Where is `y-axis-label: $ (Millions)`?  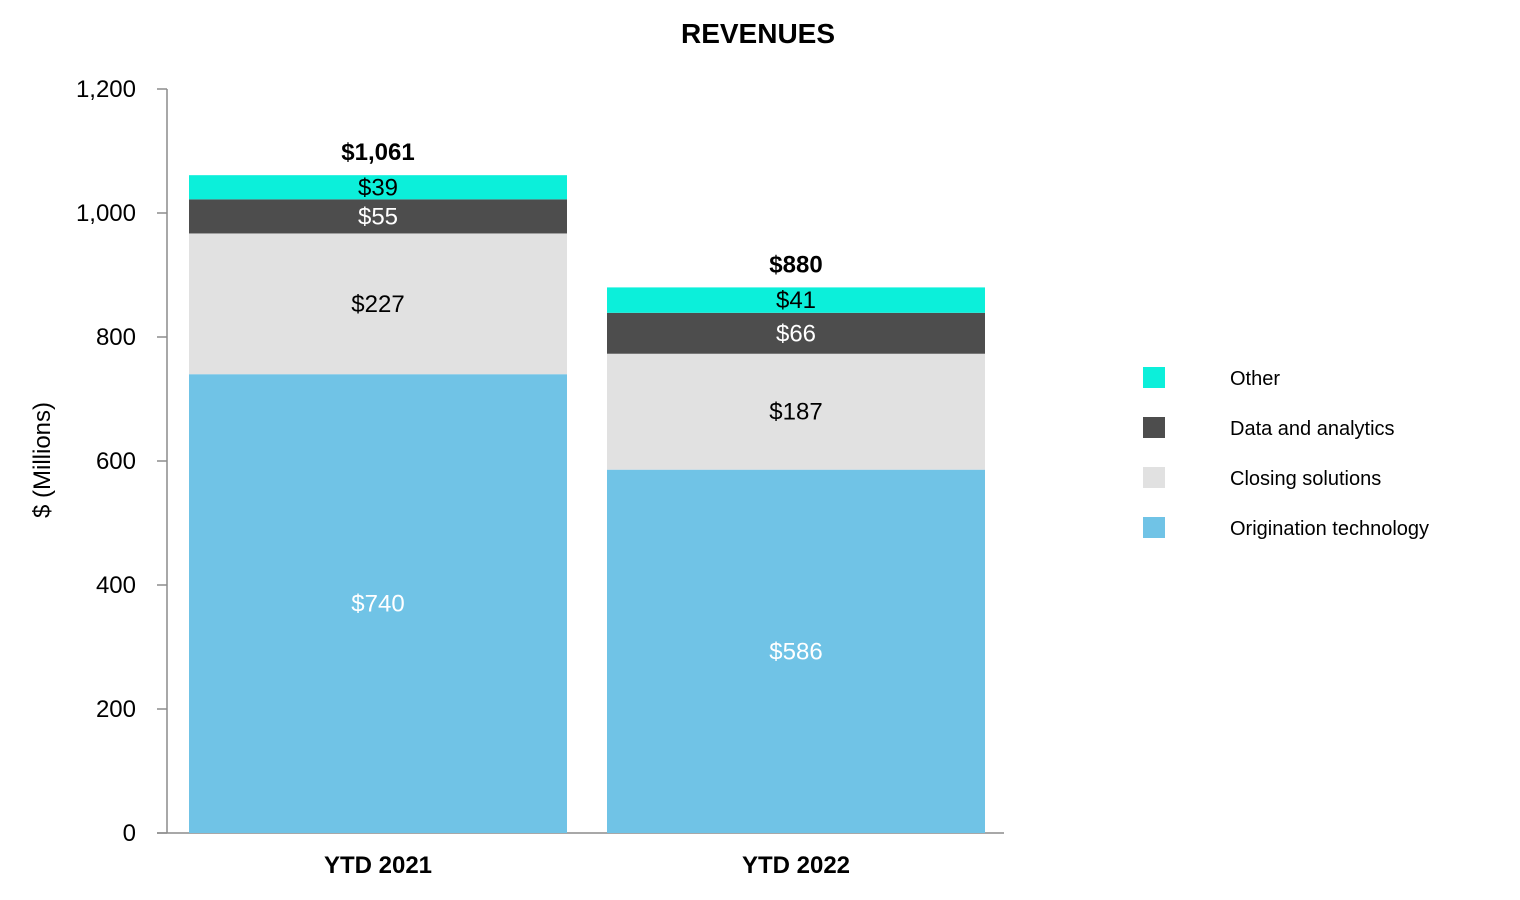 y-axis-label: $ (Millions) is located at coordinates (42, 460).